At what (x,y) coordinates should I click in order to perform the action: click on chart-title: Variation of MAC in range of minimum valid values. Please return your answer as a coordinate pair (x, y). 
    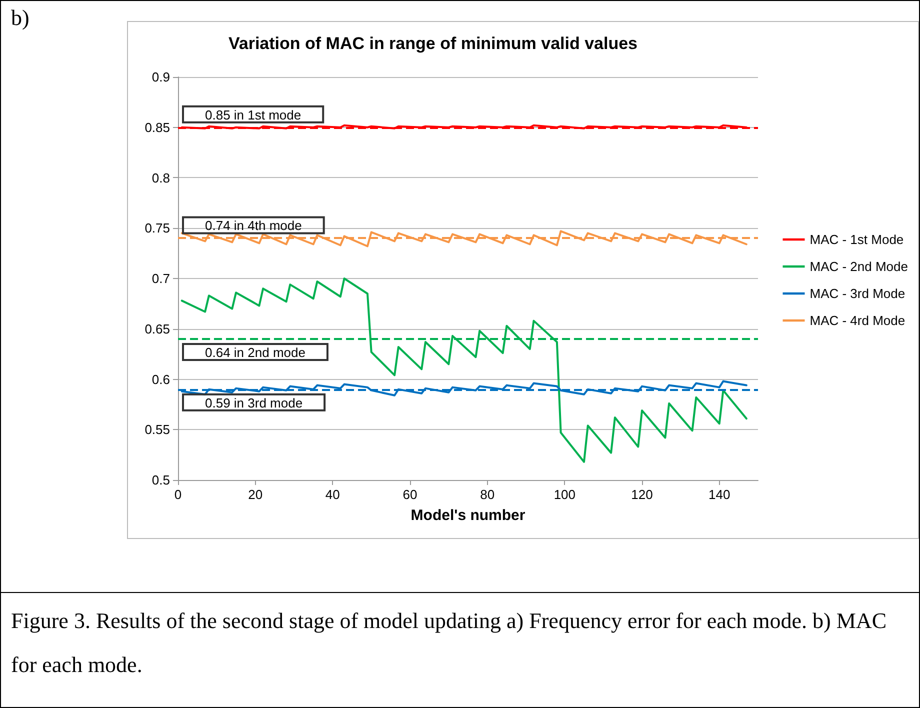
    Looking at the image, I should click on (433, 43).